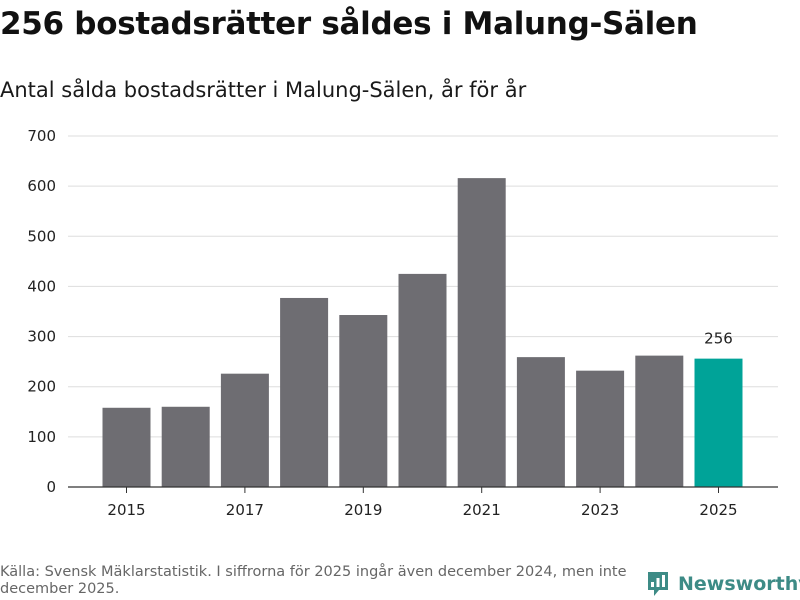 This screenshot has height=600, width=800. I want to click on y-tick-label-700: 700, so click(41, 136).